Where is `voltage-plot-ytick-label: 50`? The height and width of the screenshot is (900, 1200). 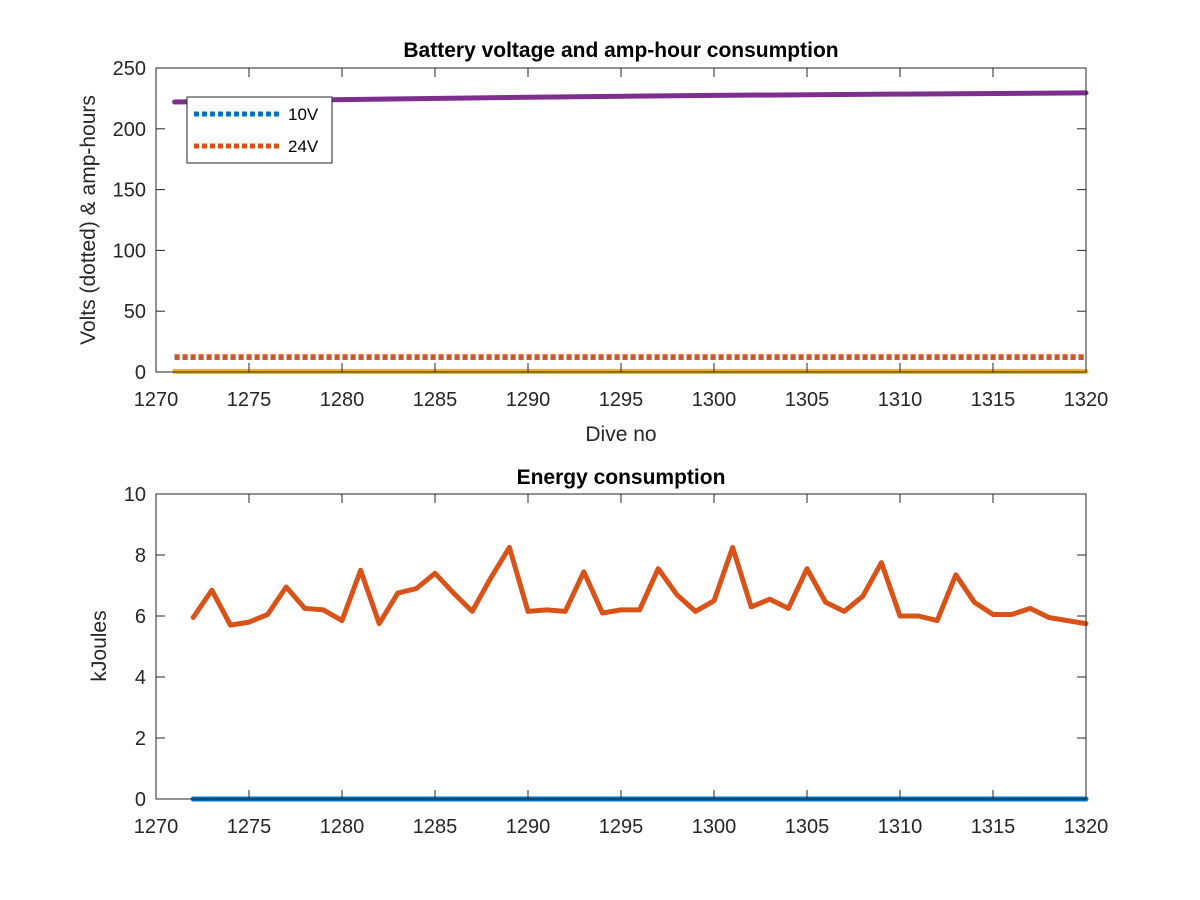
voltage-plot-ytick-label: 50 is located at coordinates (135, 312).